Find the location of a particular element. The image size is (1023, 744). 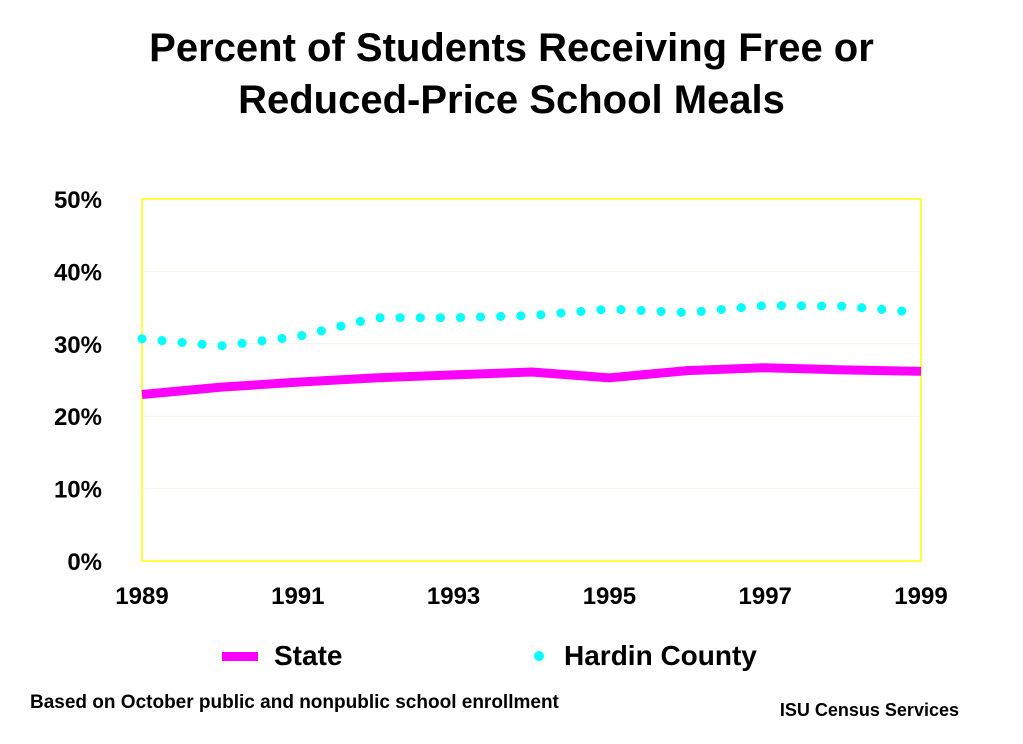

legend-swatch-hardin-county is located at coordinates (539, 656).